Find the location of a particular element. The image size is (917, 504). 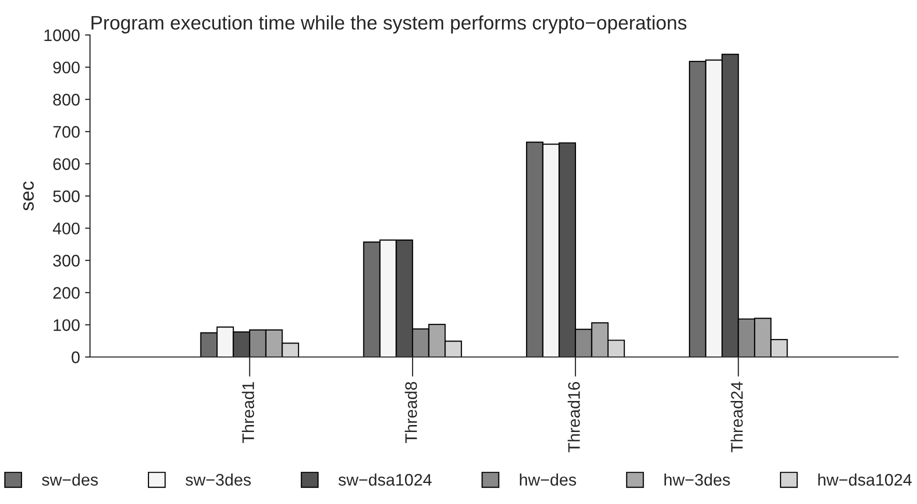

x-tick-label: Thread1 is located at coordinates (248, 412).